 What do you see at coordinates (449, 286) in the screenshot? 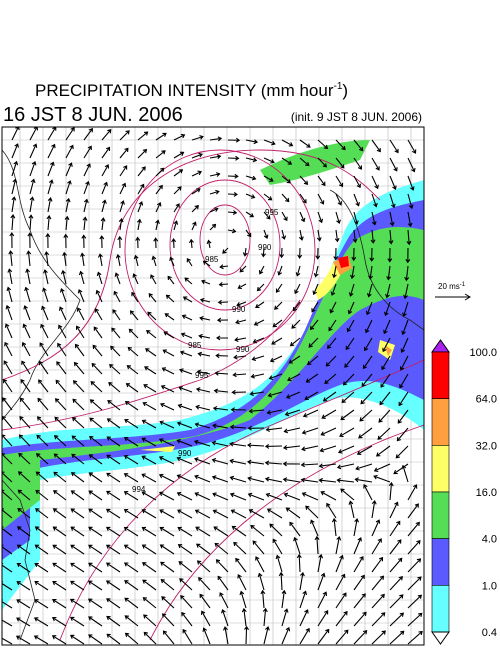
I see `wind-reference-text: 20 ms` at bounding box center [449, 286].